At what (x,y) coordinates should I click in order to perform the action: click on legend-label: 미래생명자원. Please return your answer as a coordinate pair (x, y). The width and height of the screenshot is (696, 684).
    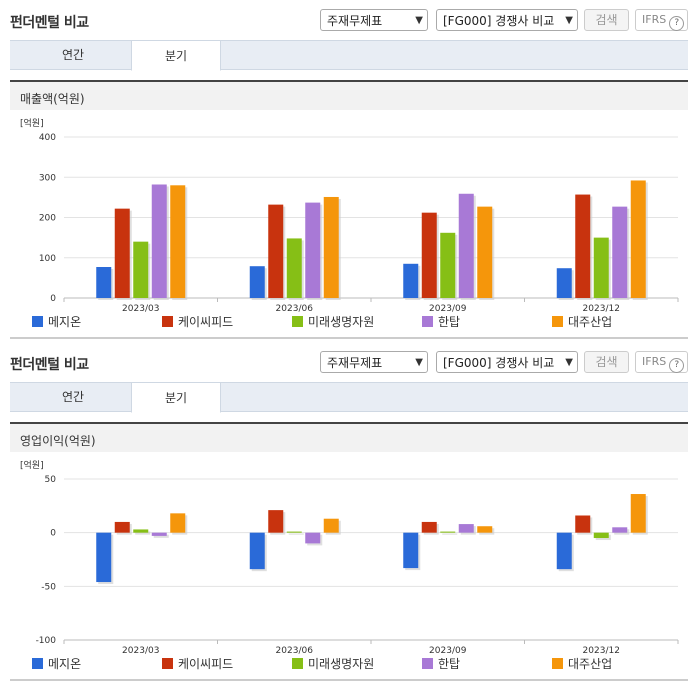
    Looking at the image, I should click on (341, 664).